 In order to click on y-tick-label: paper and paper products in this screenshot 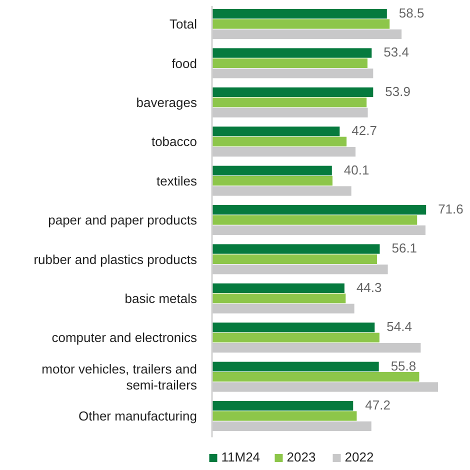, I will do `click(123, 220)`.